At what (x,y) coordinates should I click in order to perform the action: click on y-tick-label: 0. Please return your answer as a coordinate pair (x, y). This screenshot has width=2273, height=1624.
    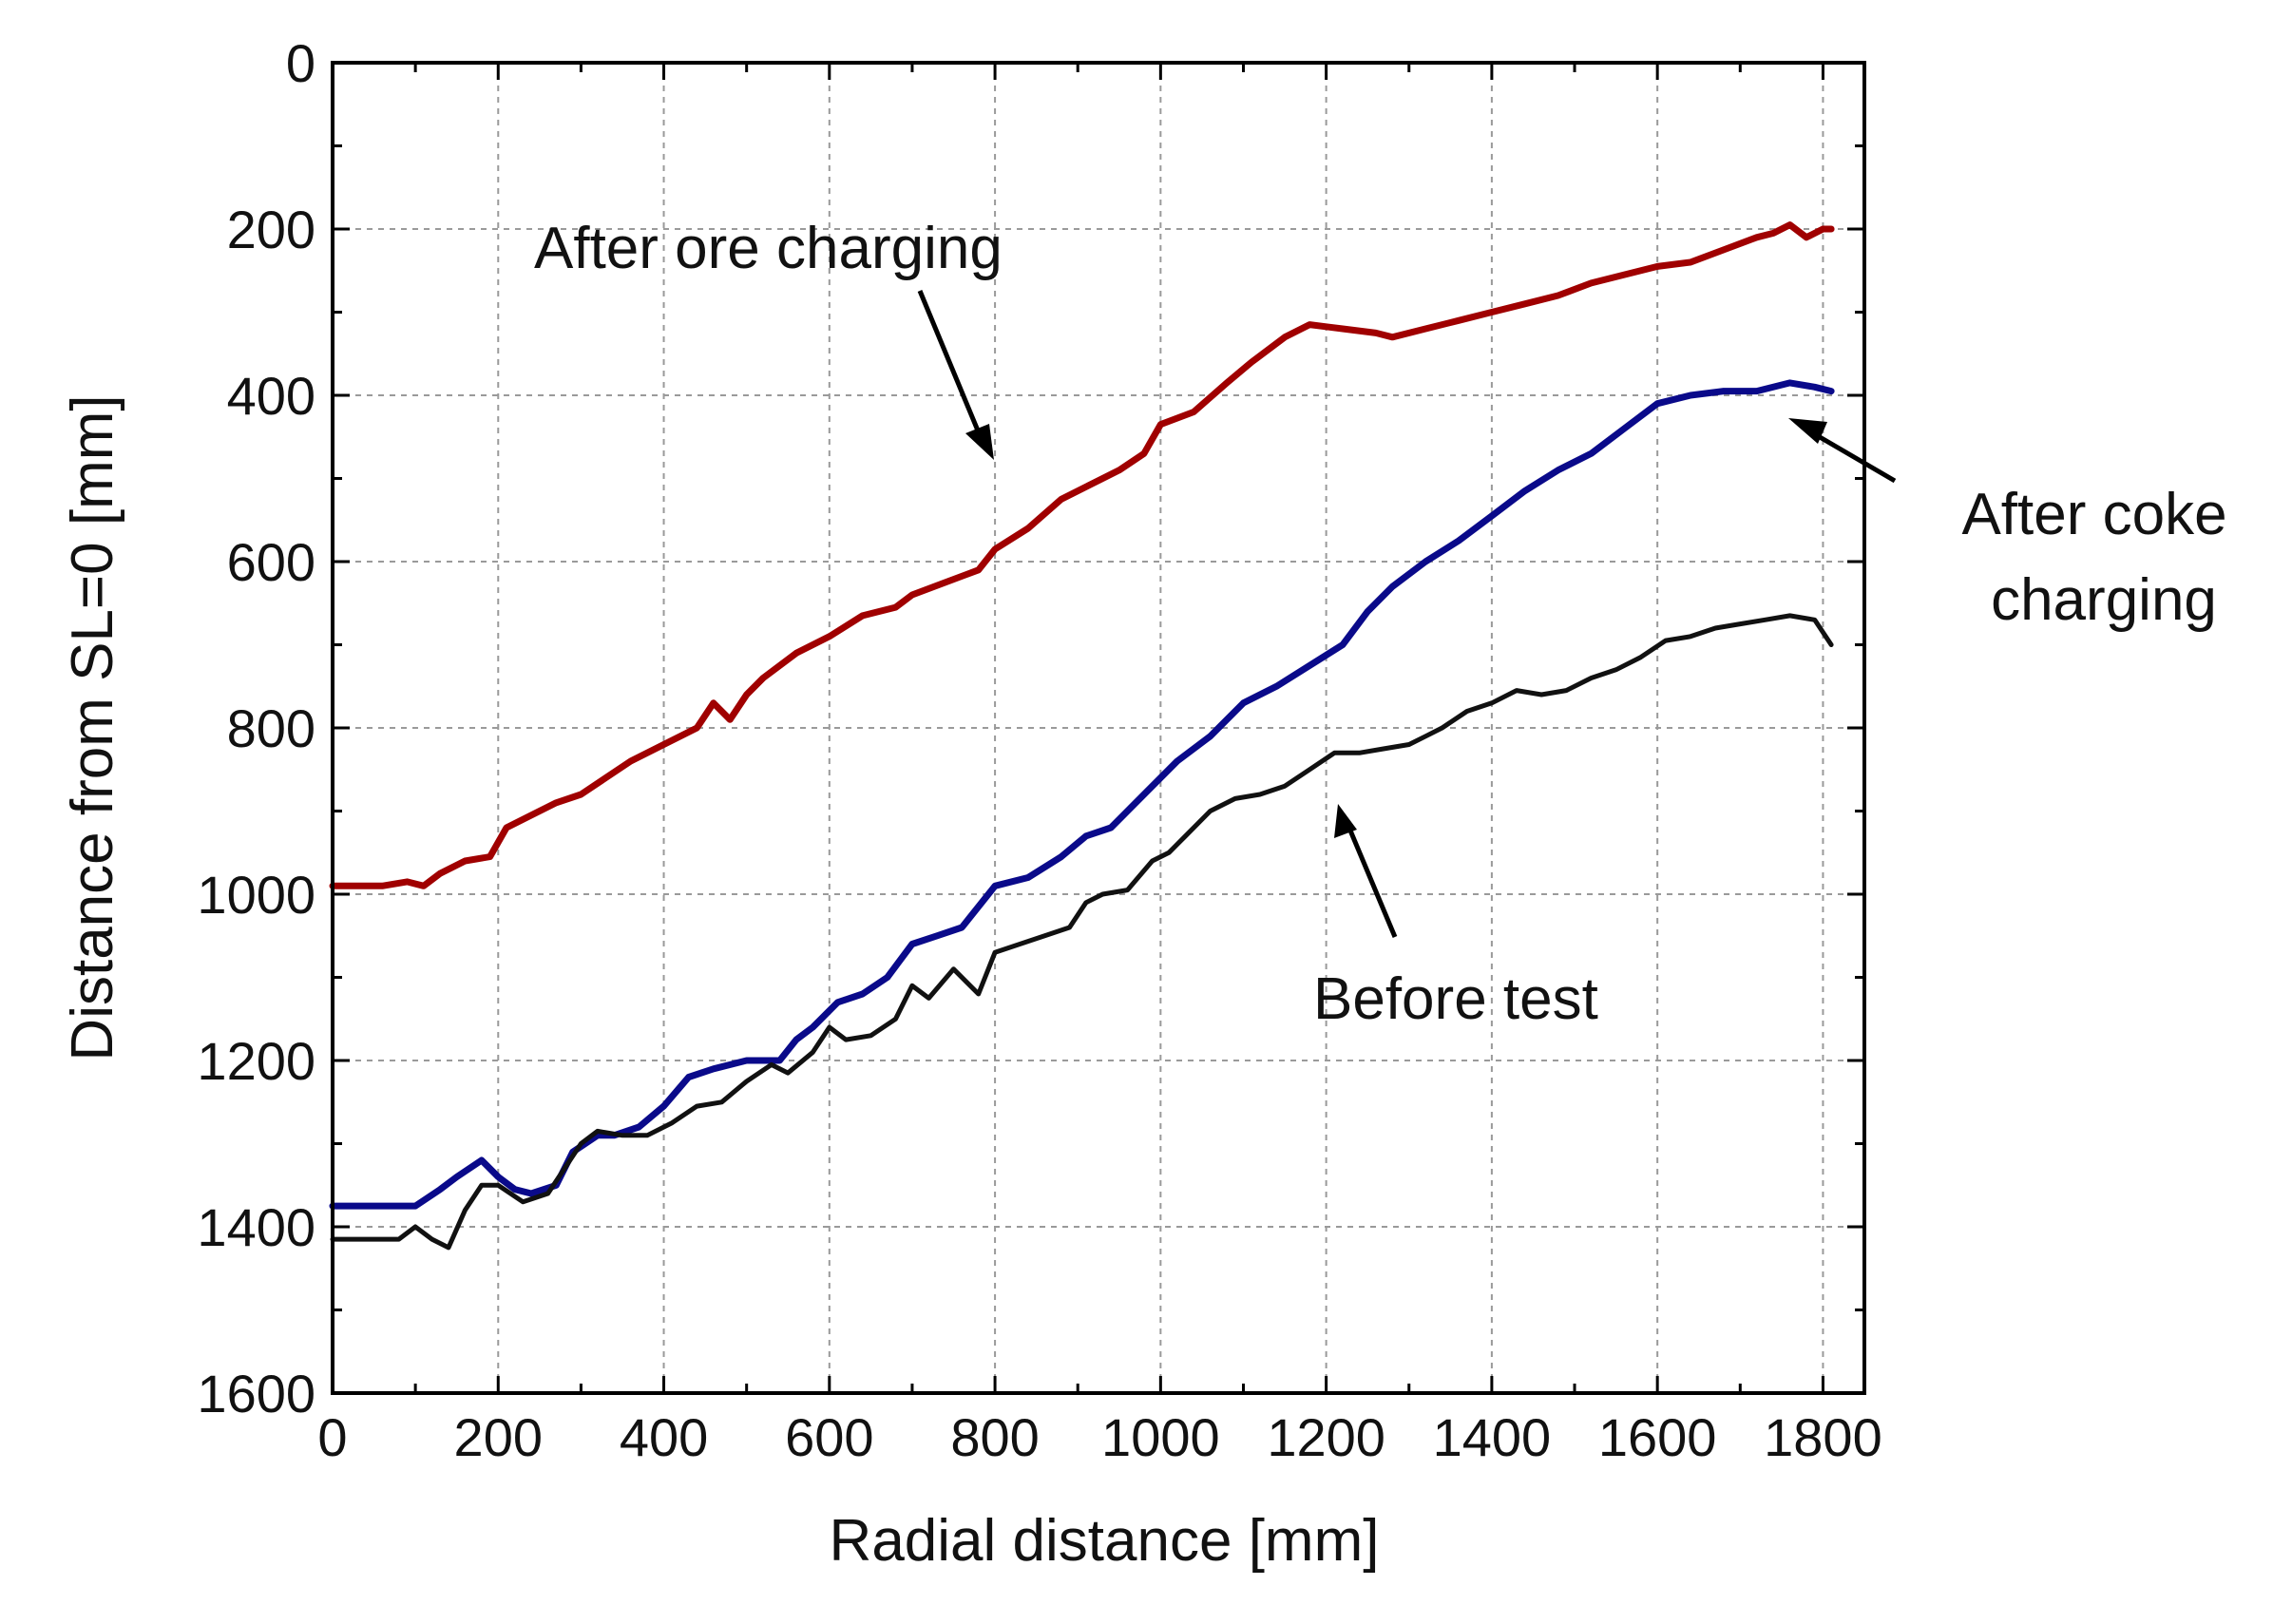
    Looking at the image, I should click on (300, 63).